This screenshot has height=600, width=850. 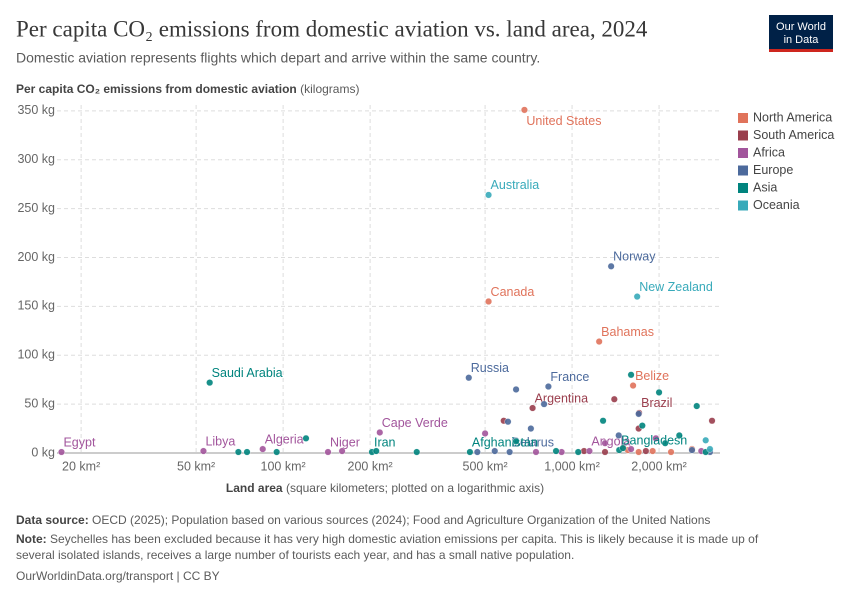 I want to click on point-label: United States, so click(x=563, y=121).